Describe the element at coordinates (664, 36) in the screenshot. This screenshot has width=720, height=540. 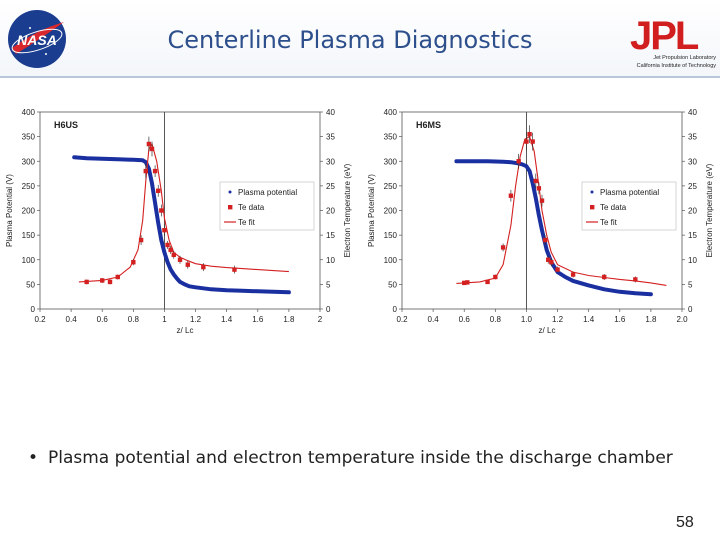
I see `jpl-logo-text: JPL` at that location.